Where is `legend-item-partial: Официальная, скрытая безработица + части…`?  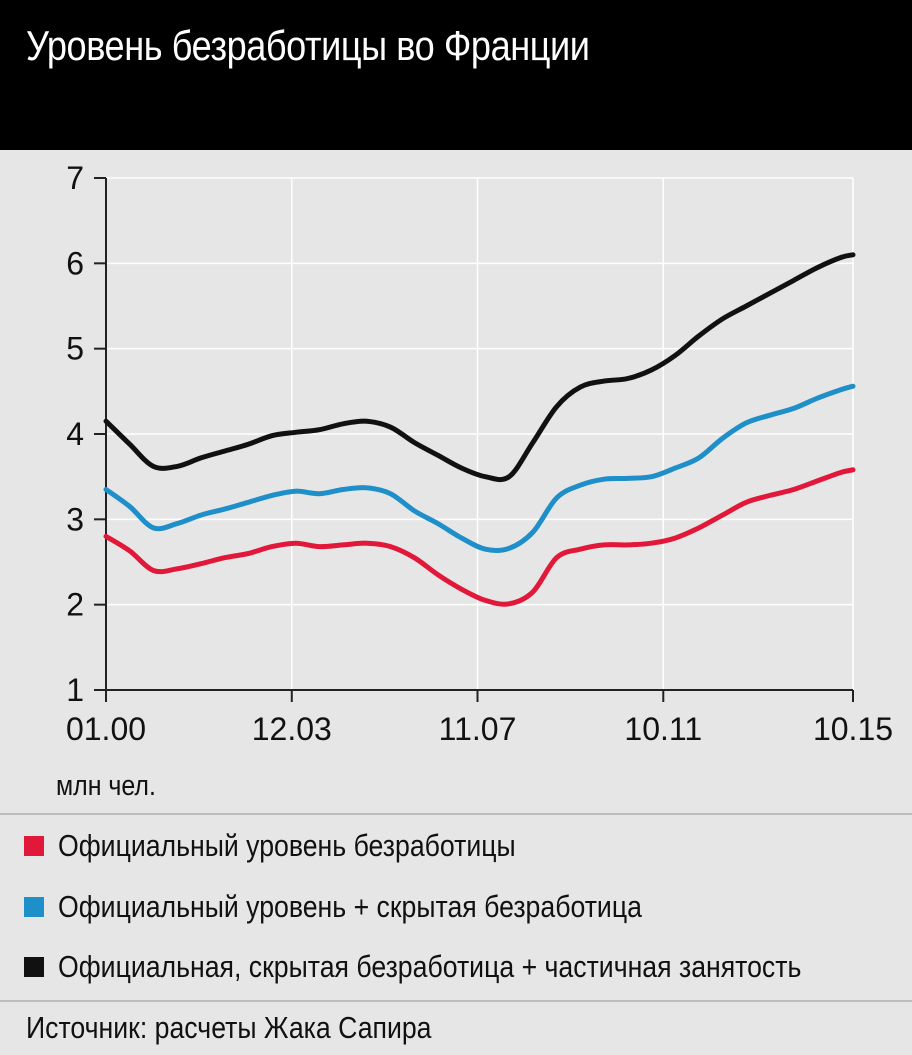 legend-item-partial: Официальная, скрытая безработица + части… is located at coordinates (468, 967).